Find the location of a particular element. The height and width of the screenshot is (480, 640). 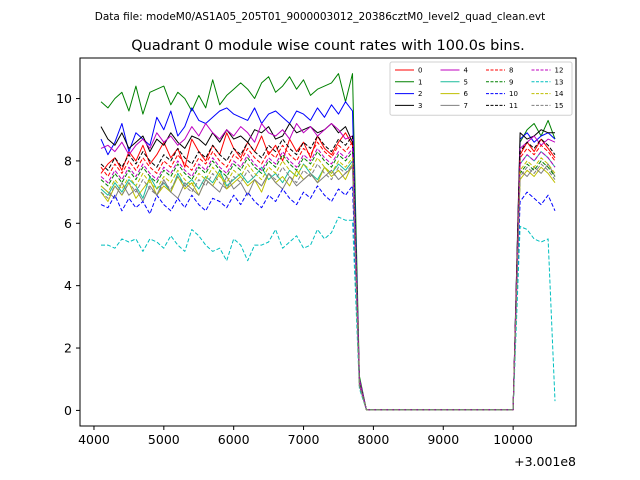

legend-label-10: 10 is located at coordinates (513, 94).